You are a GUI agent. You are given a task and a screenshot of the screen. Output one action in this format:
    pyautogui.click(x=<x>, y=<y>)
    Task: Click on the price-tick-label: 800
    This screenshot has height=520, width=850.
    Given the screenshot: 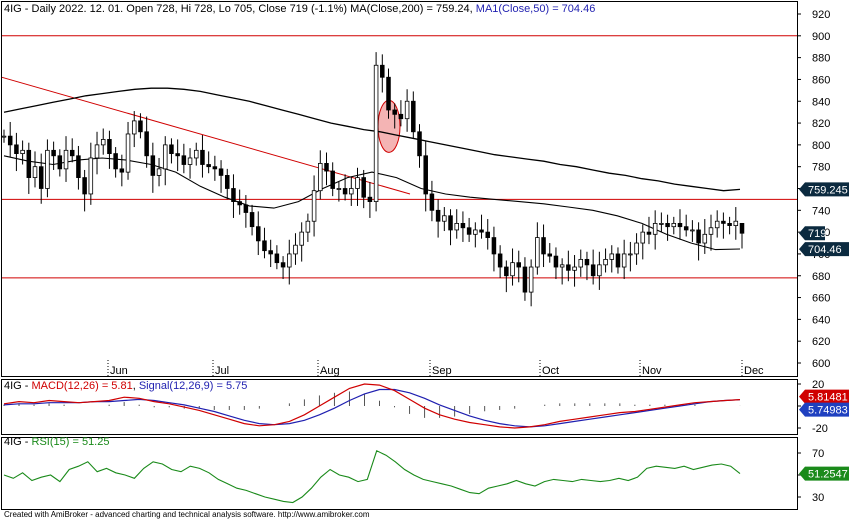 What is the action you would take?
    pyautogui.click(x=821, y=146)
    